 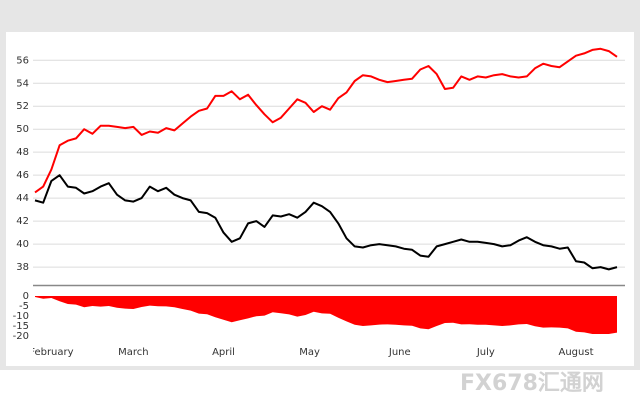 I want to click on y-tick-label: 40, so click(x=22, y=244).